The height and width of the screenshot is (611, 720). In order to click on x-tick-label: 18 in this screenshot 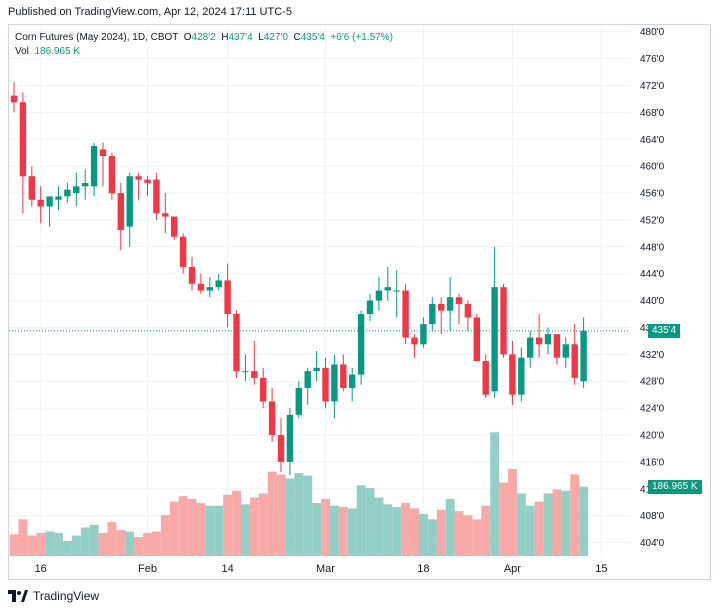, I will do `click(423, 569)`.